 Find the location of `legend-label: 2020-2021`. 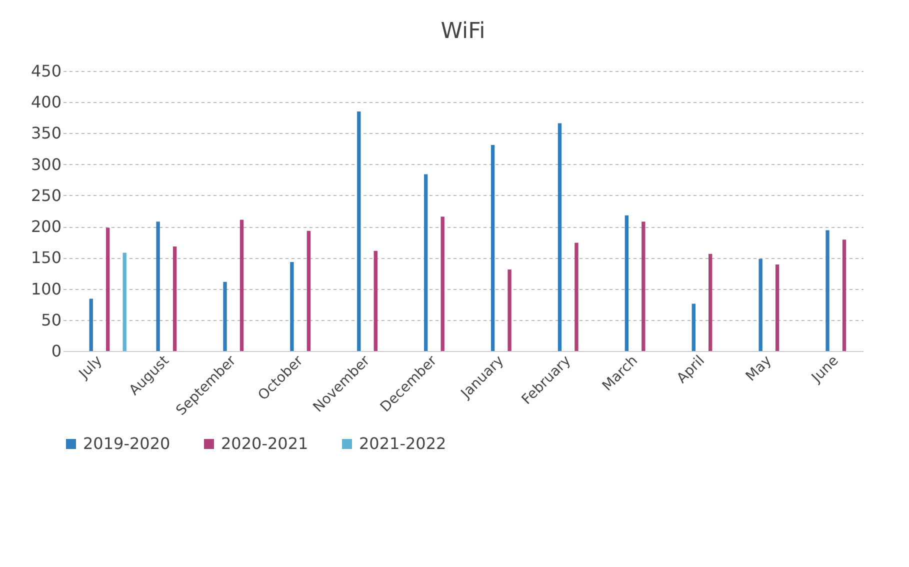

legend-label: 2020-2021 is located at coordinates (264, 443).